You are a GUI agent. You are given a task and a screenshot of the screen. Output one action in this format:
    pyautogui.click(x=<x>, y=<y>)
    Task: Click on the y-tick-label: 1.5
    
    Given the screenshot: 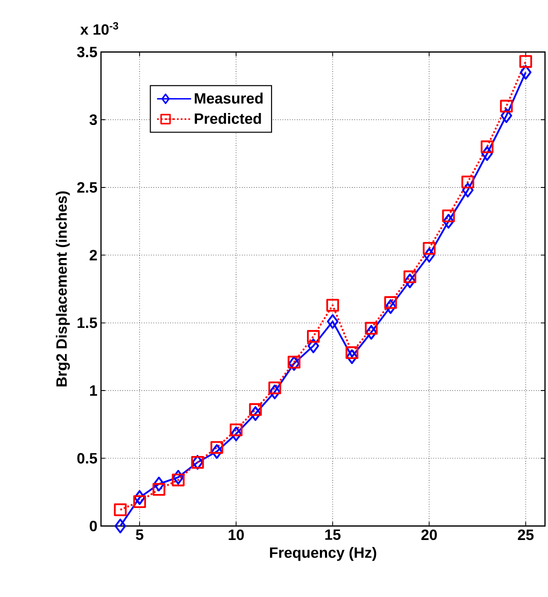 What is the action you would take?
    pyautogui.click(x=88, y=323)
    